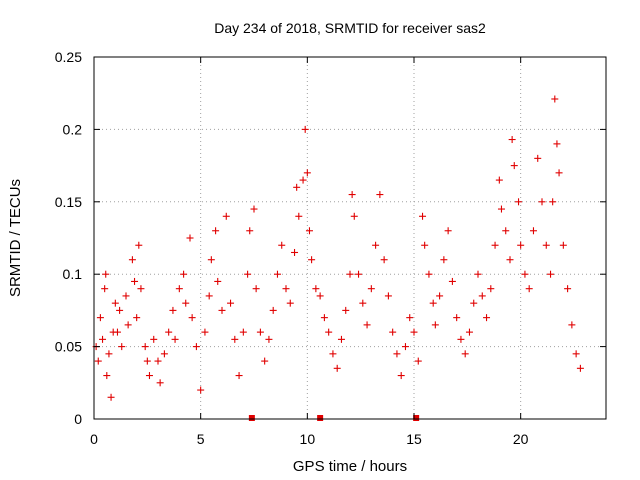 This screenshot has width=640, height=480. What do you see at coordinates (201, 439) in the screenshot?
I see `x-tick-label: 5` at bounding box center [201, 439].